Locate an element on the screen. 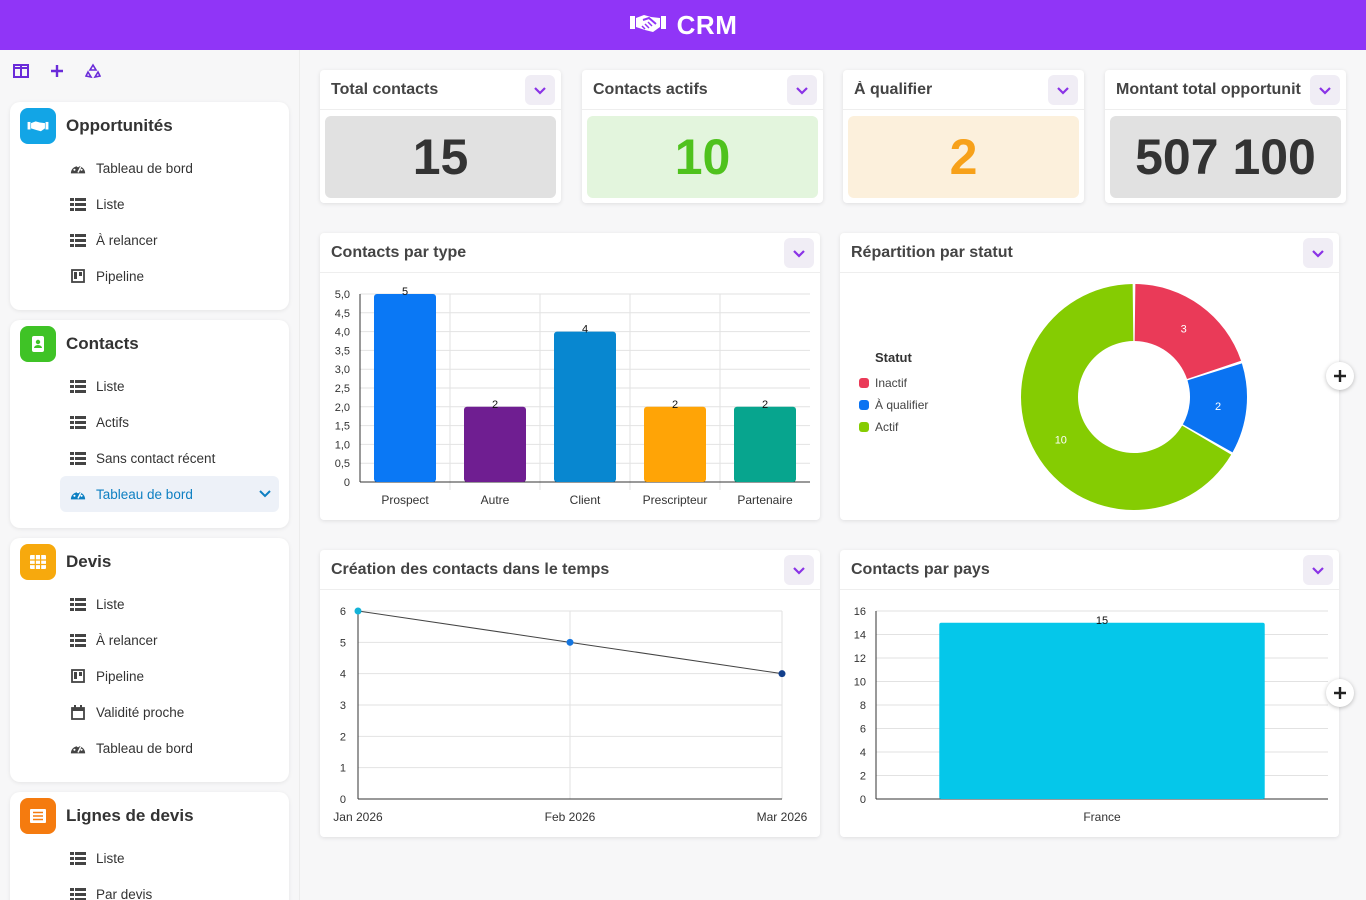  grid-icon is located at coordinates (38, 562).